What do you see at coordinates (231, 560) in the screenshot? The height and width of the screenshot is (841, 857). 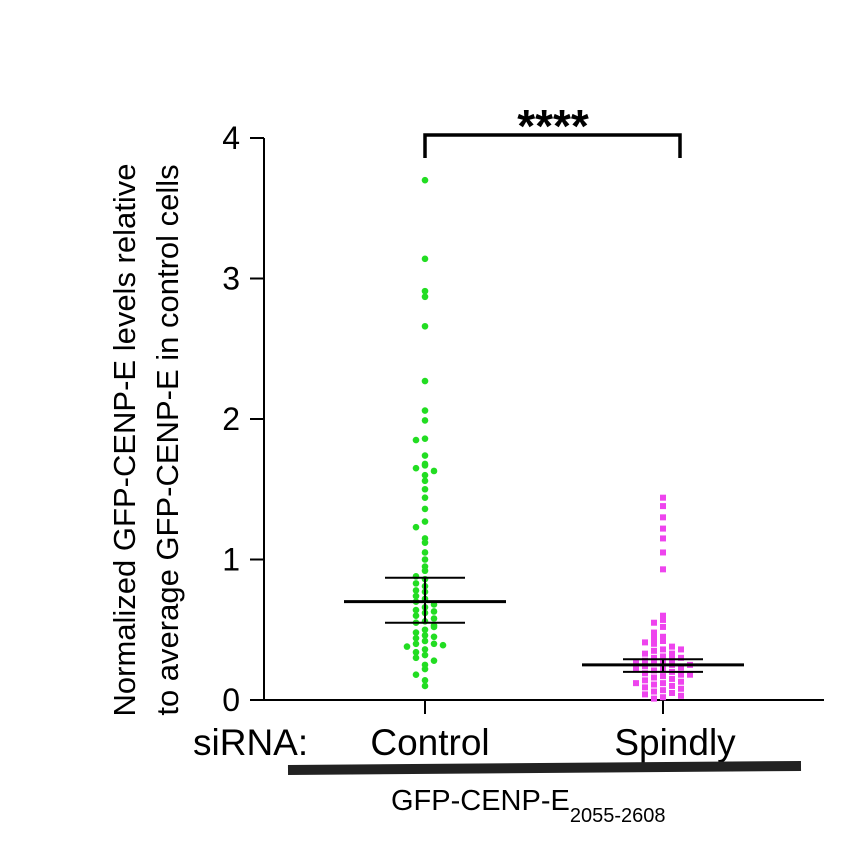 I see `y-tick-label: 1` at bounding box center [231, 560].